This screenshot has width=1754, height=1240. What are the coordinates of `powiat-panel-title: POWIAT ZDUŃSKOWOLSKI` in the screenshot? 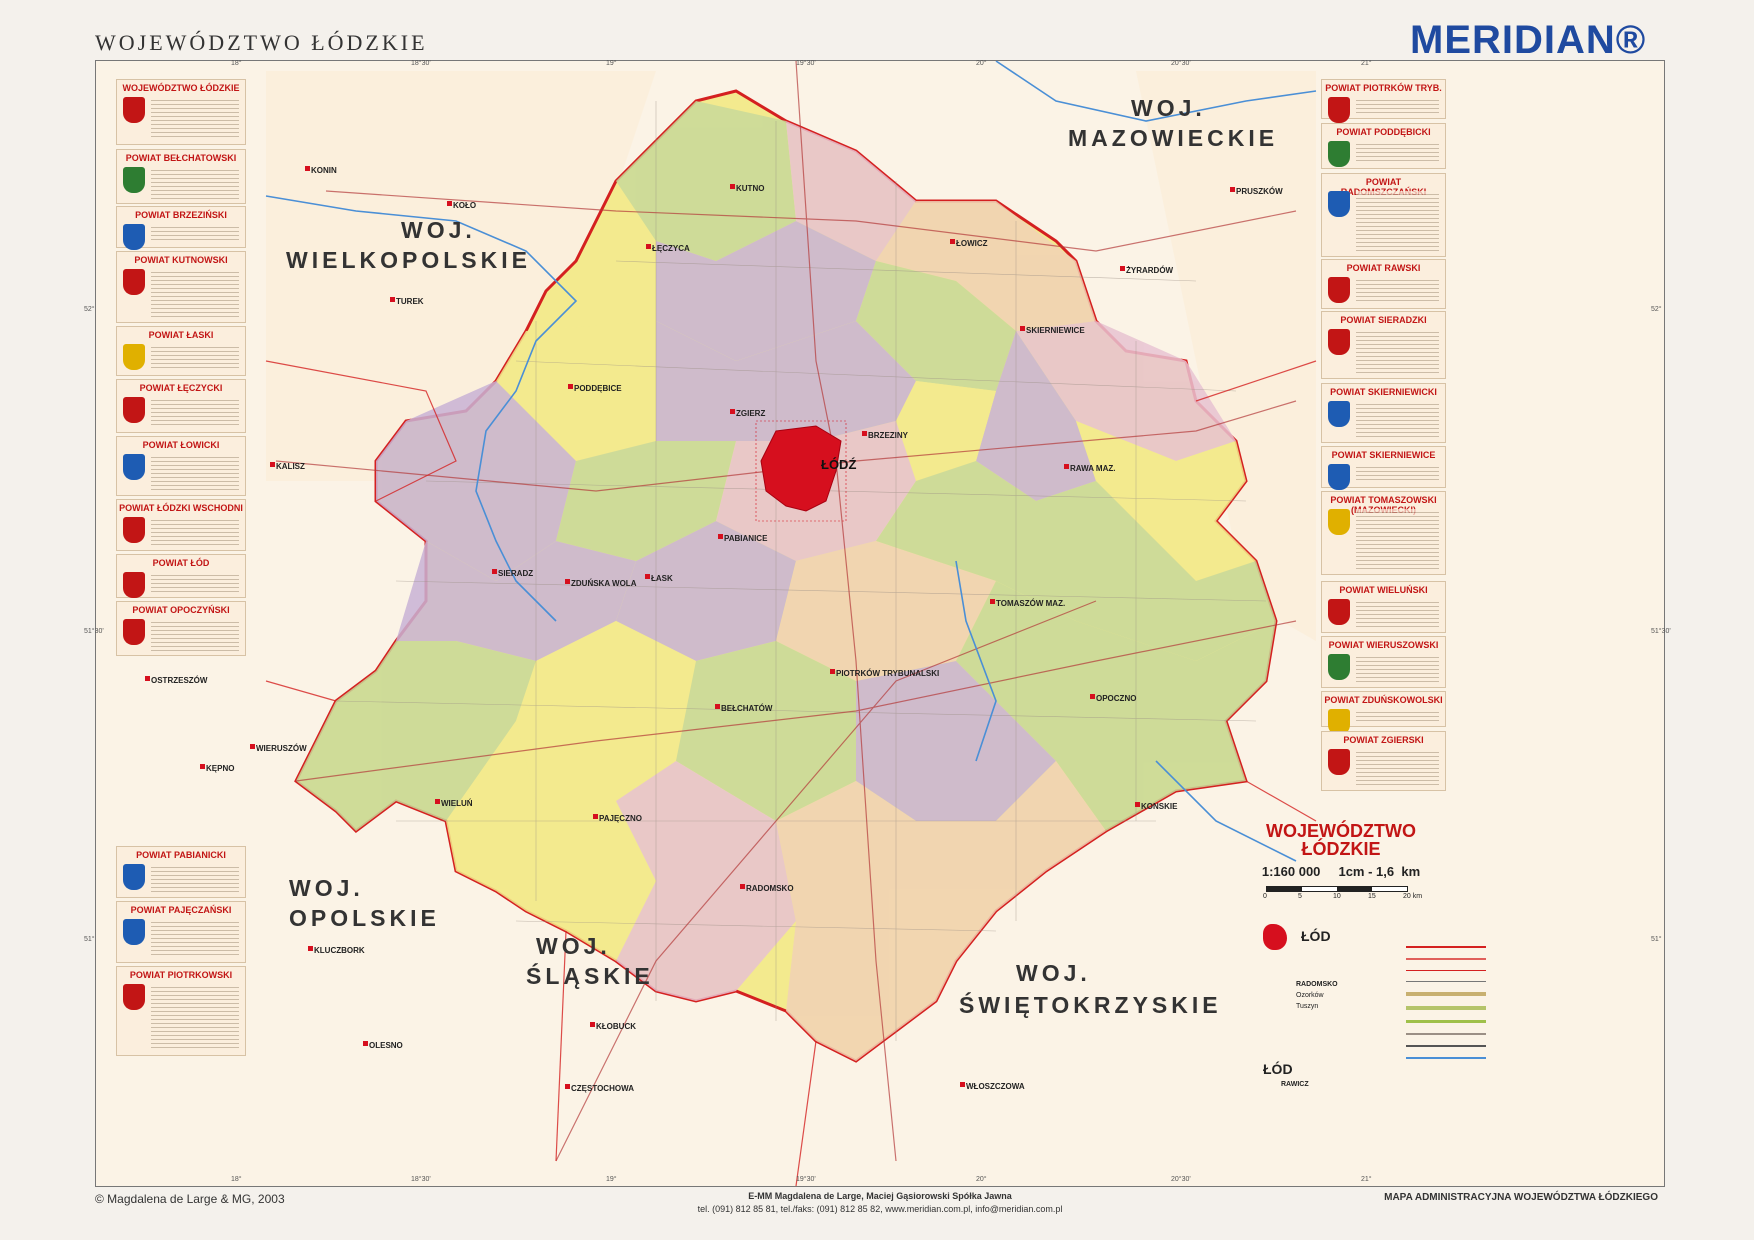 It's located at (1383, 700).